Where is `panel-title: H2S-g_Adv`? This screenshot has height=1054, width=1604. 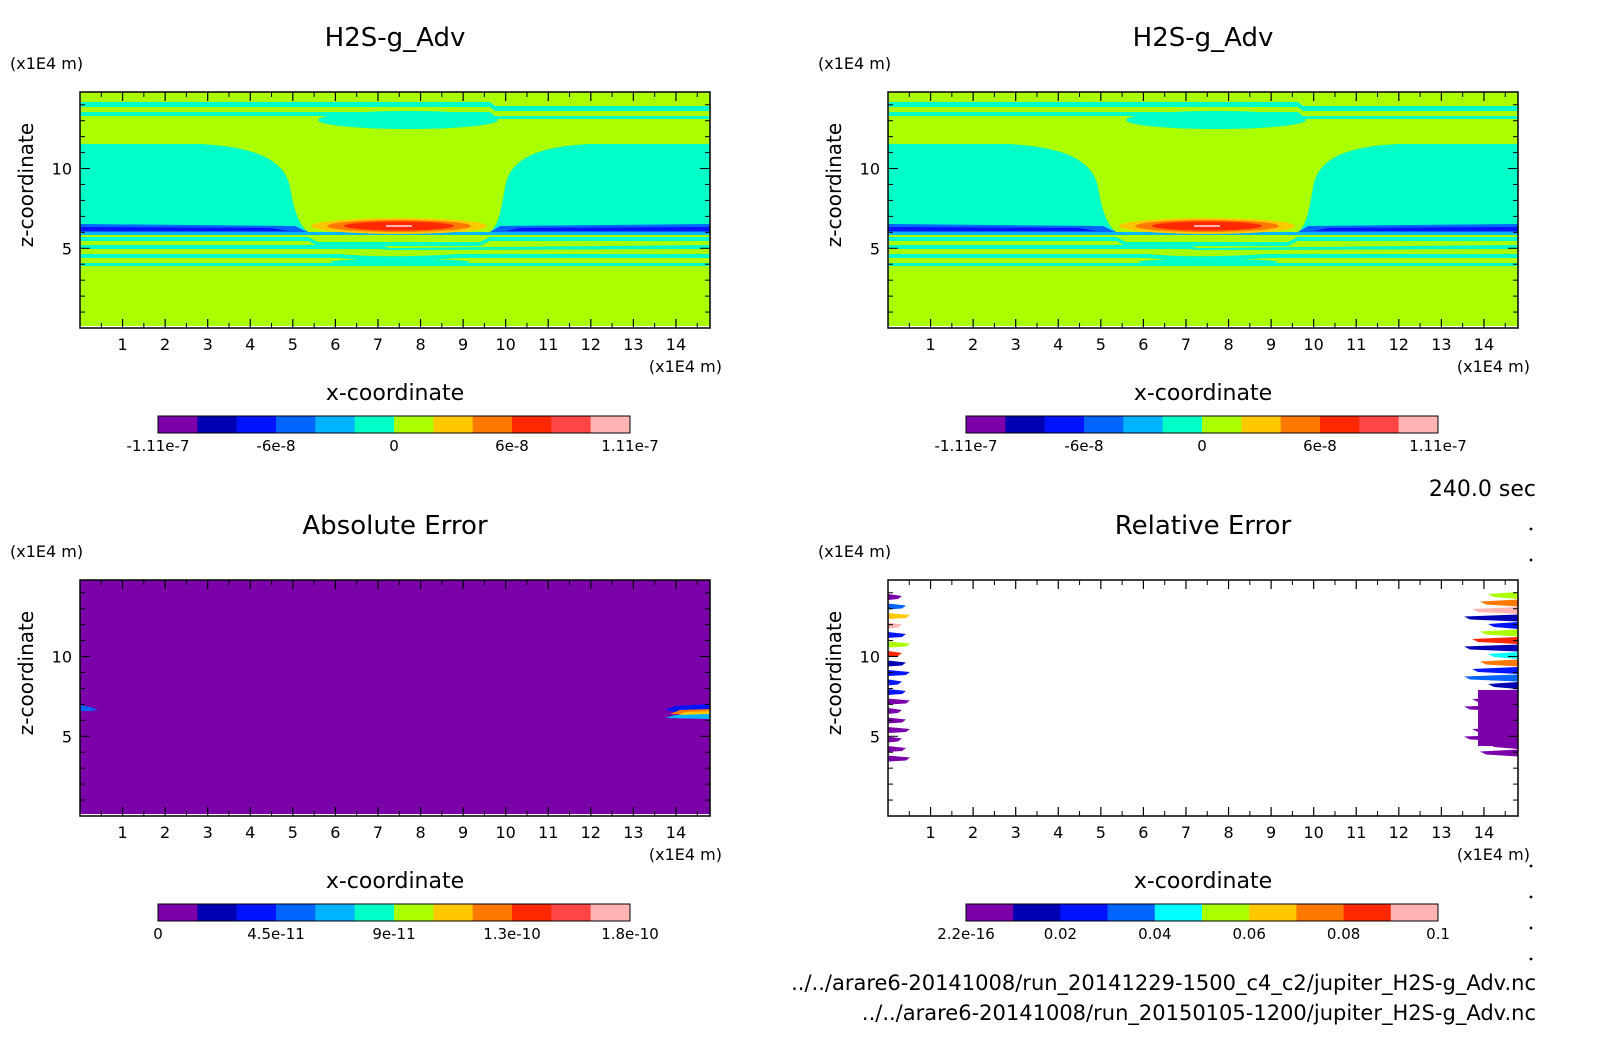
panel-title: H2S-g_Adv is located at coordinates (395, 38).